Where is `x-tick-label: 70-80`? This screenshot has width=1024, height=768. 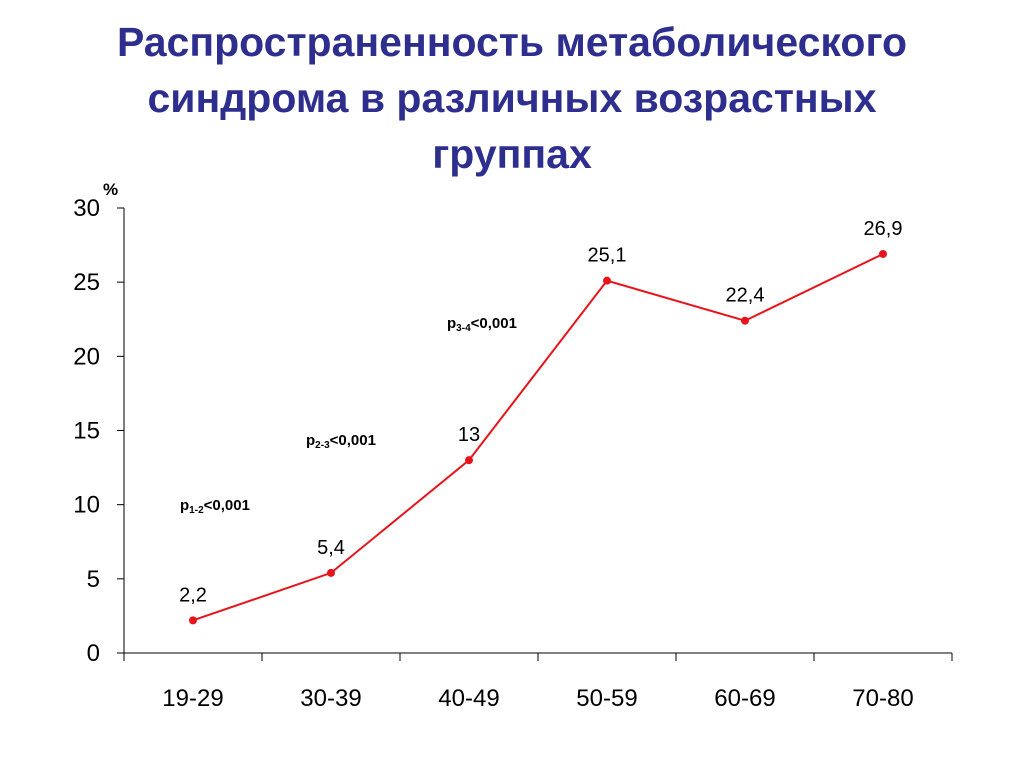
x-tick-label: 70-80 is located at coordinates (882, 698).